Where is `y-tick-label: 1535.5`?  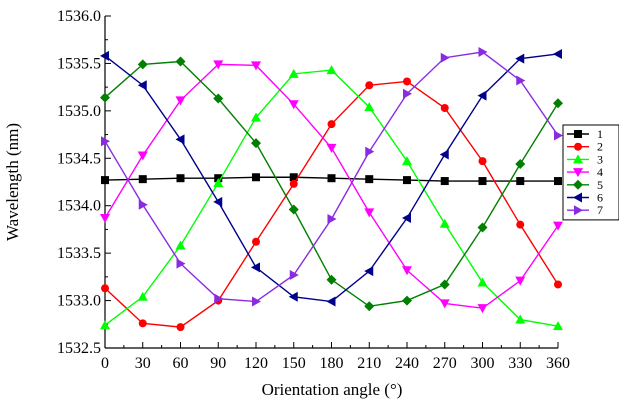 y-tick-label: 1535.5 is located at coordinates (79, 63).